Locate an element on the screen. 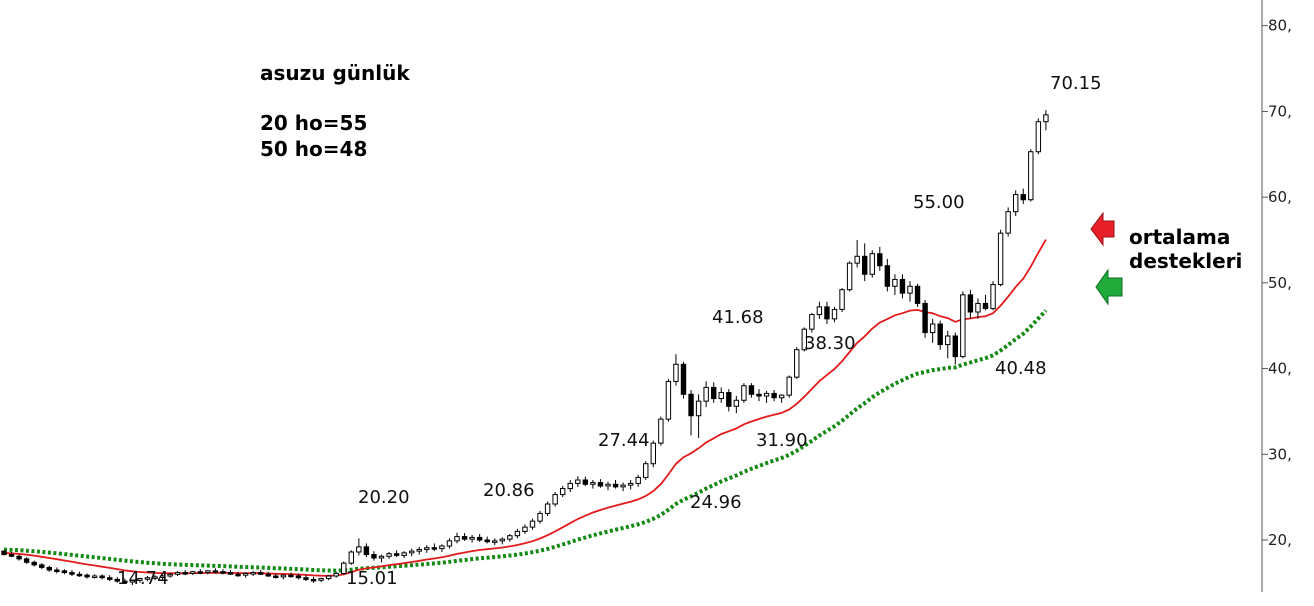 Image resolution: width=1314 pixels, height=606 pixels. note-line-1: ortalama is located at coordinates (1179, 237).